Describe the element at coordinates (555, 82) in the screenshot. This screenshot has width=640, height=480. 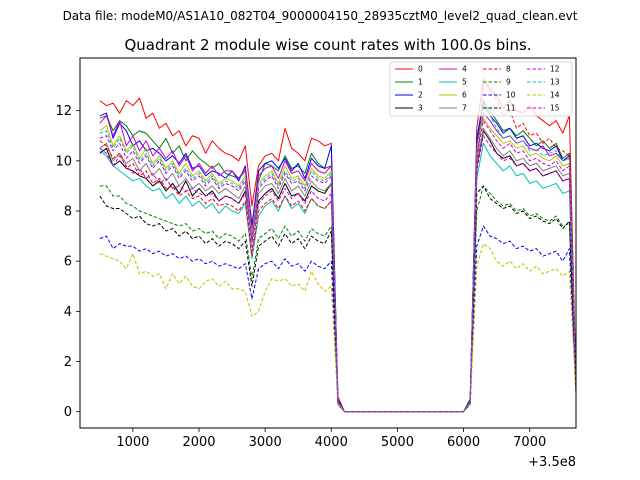
I see `legend-label-13: 13` at that location.